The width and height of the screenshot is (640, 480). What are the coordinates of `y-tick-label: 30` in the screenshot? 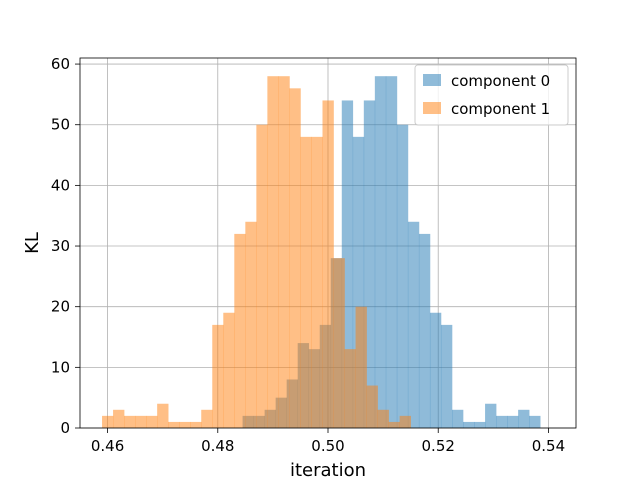 It's located at (60, 246).